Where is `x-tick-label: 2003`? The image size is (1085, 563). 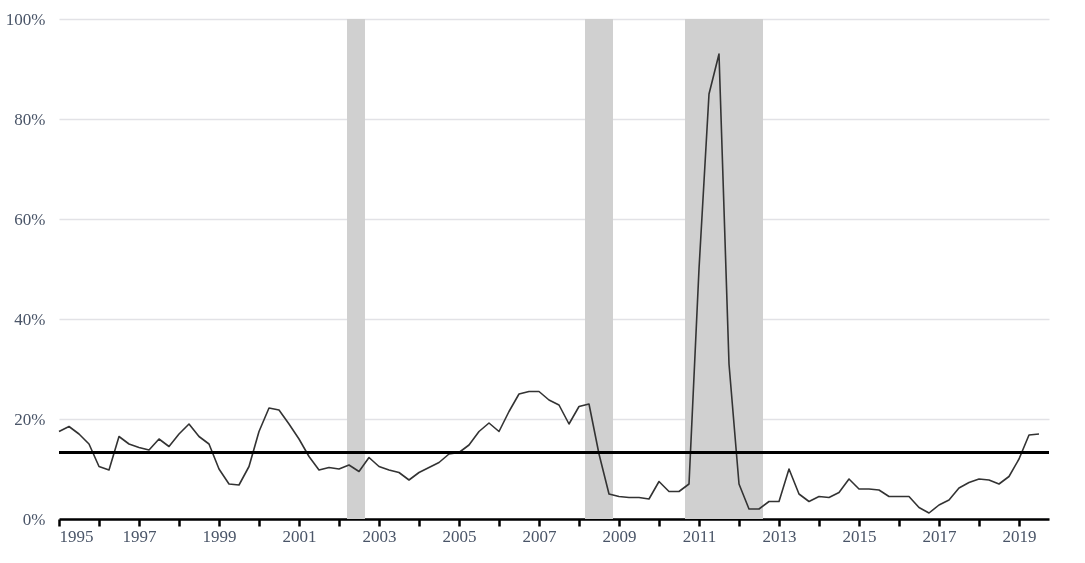
x-tick-label: 2003 is located at coordinates (379, 536).